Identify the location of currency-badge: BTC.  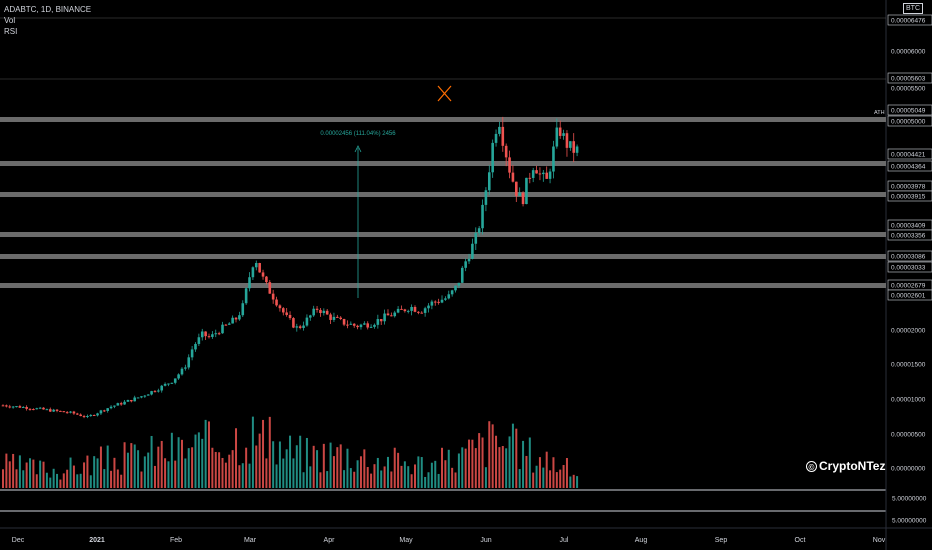
(913, 8).